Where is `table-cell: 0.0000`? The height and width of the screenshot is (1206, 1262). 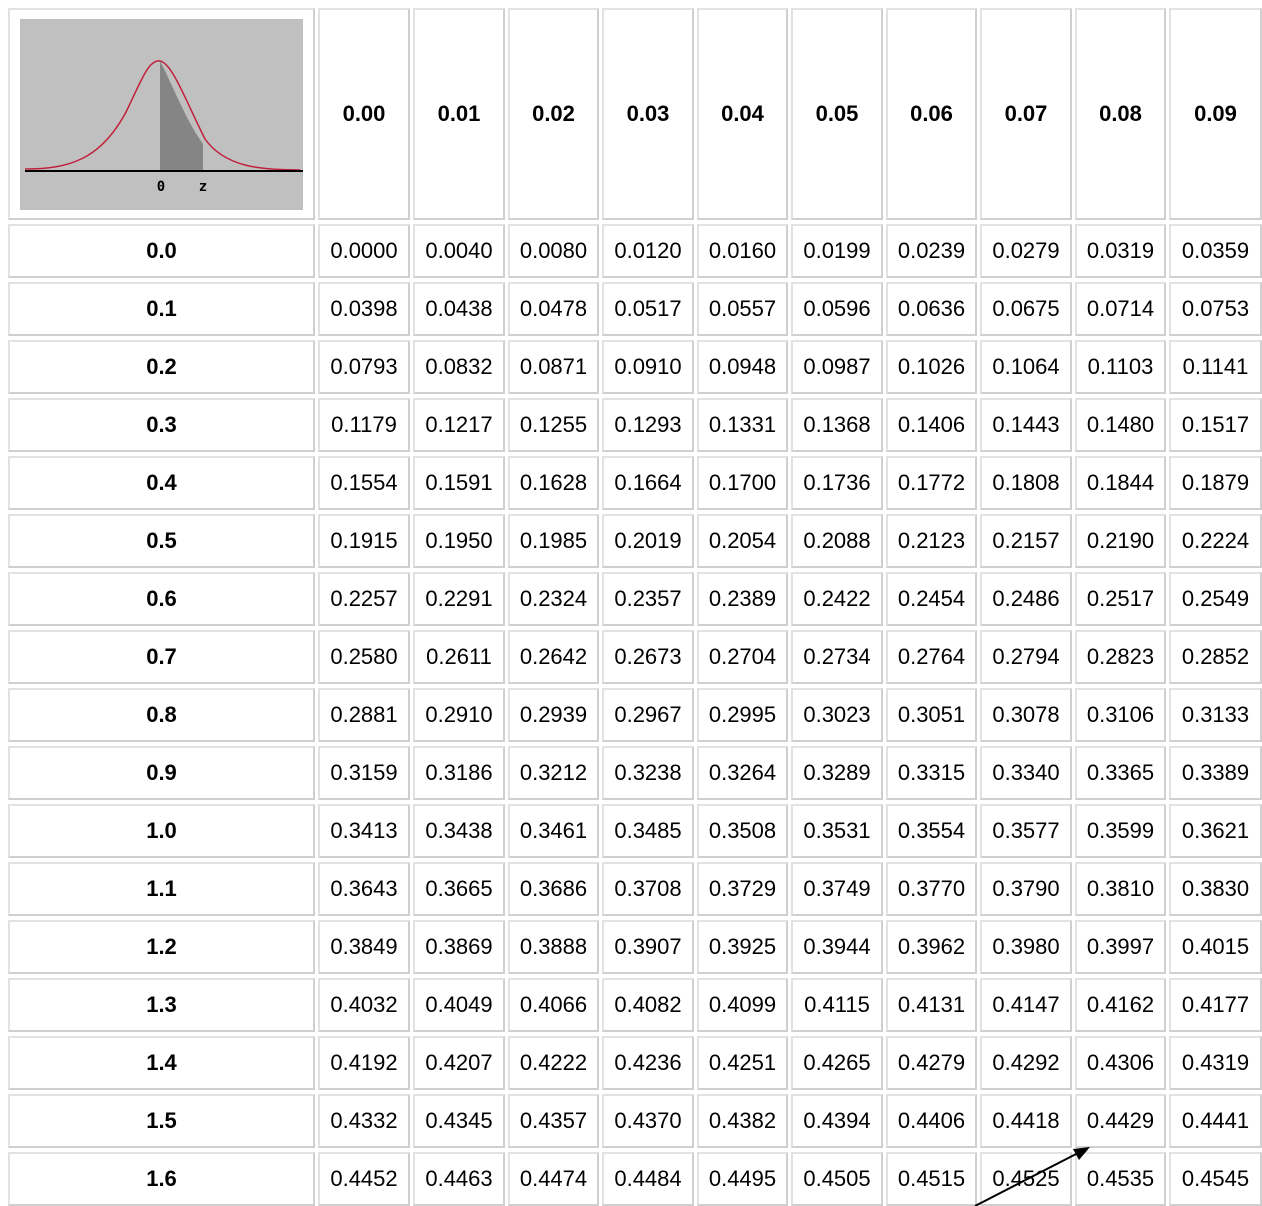
table-cell: 0.0000 is located at coordinates (364, 251).